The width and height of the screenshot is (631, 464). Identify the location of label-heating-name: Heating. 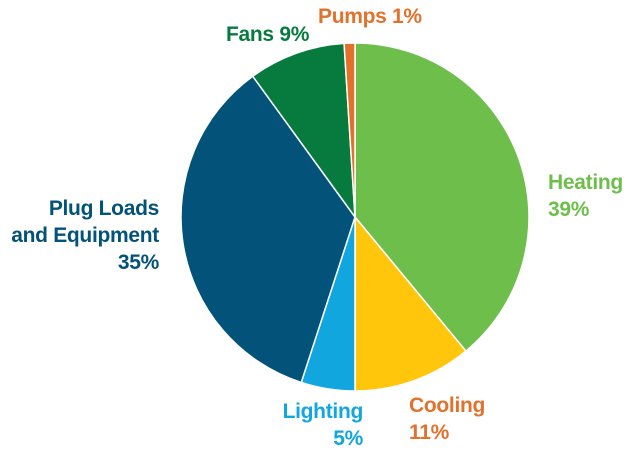
(585, 182).